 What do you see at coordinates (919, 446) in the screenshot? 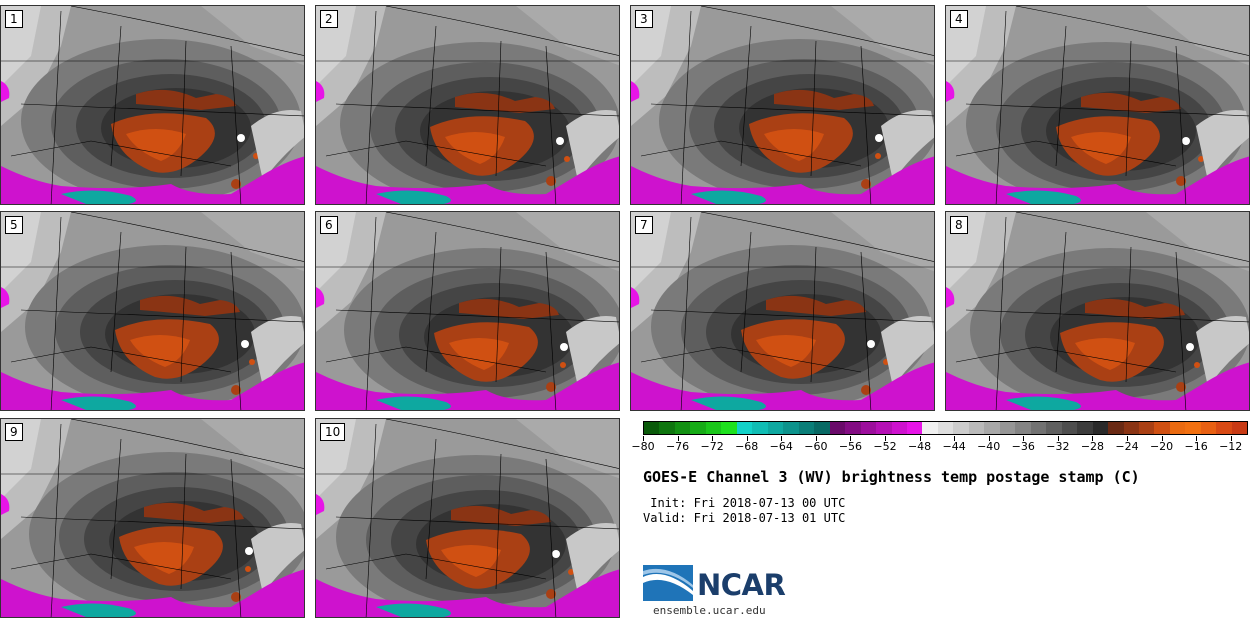
I see `colorbar-tick-label: −48` at bounding box center [919, 446].